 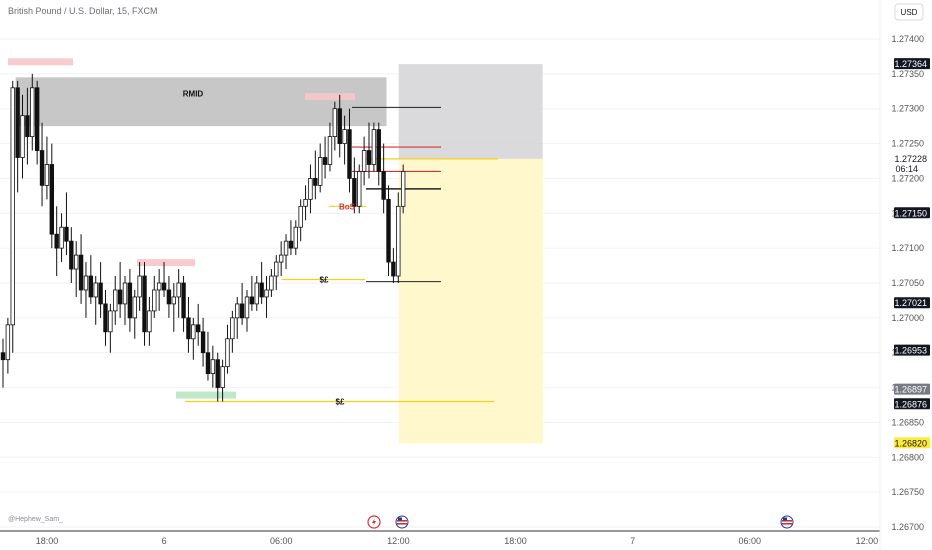 What do you see at coordinates (347, 206) in the screenshot?
I see `annotation-label: BoS` at bounding box center [347, 206].